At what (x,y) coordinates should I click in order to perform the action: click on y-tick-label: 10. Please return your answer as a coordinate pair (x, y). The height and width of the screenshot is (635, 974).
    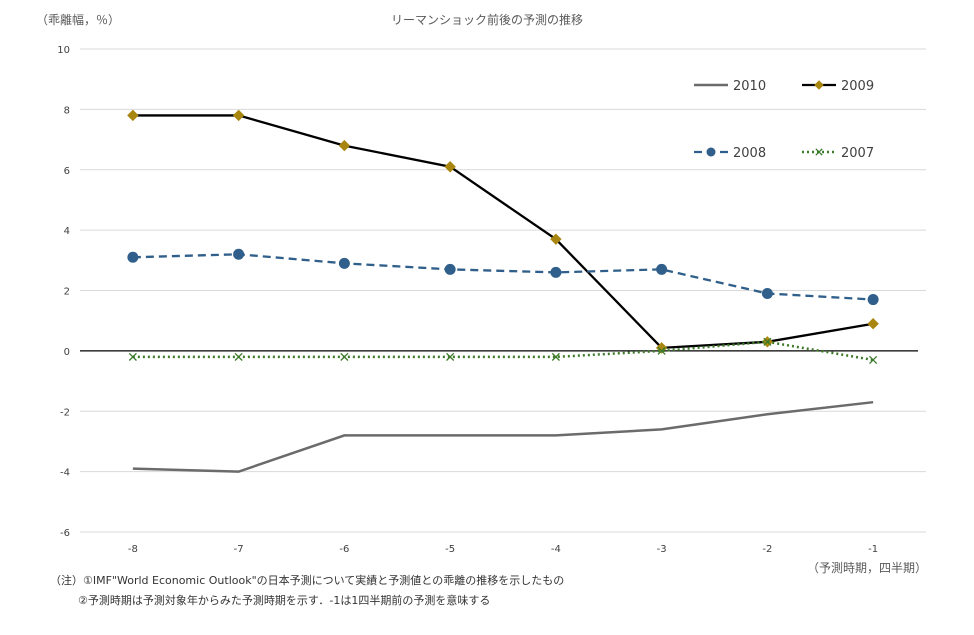
    Looking at the image, I should click on (63, 50).